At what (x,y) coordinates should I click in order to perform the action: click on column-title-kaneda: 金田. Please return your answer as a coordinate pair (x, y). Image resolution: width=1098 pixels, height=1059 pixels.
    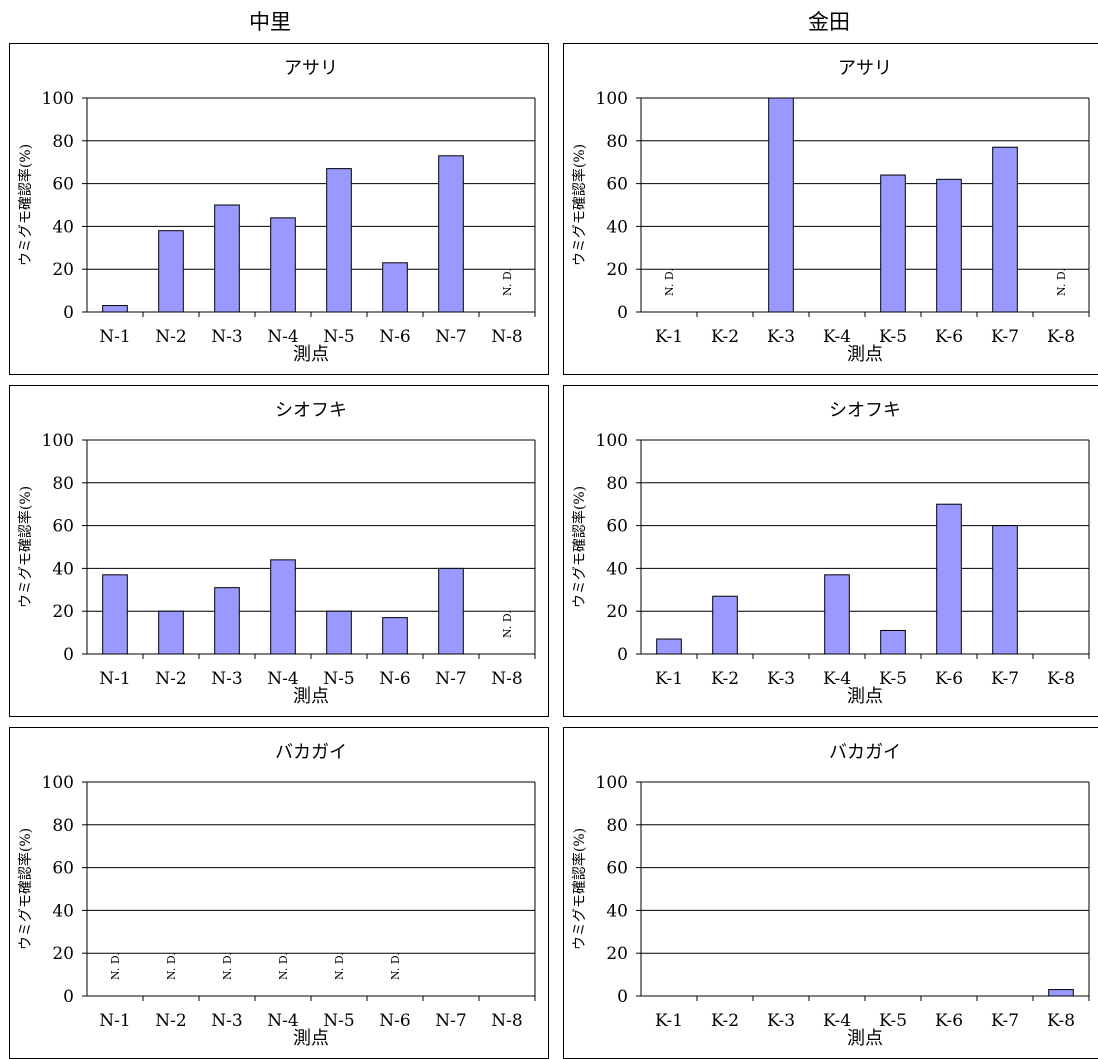
    Looking at the image, I should click on (829, 22).